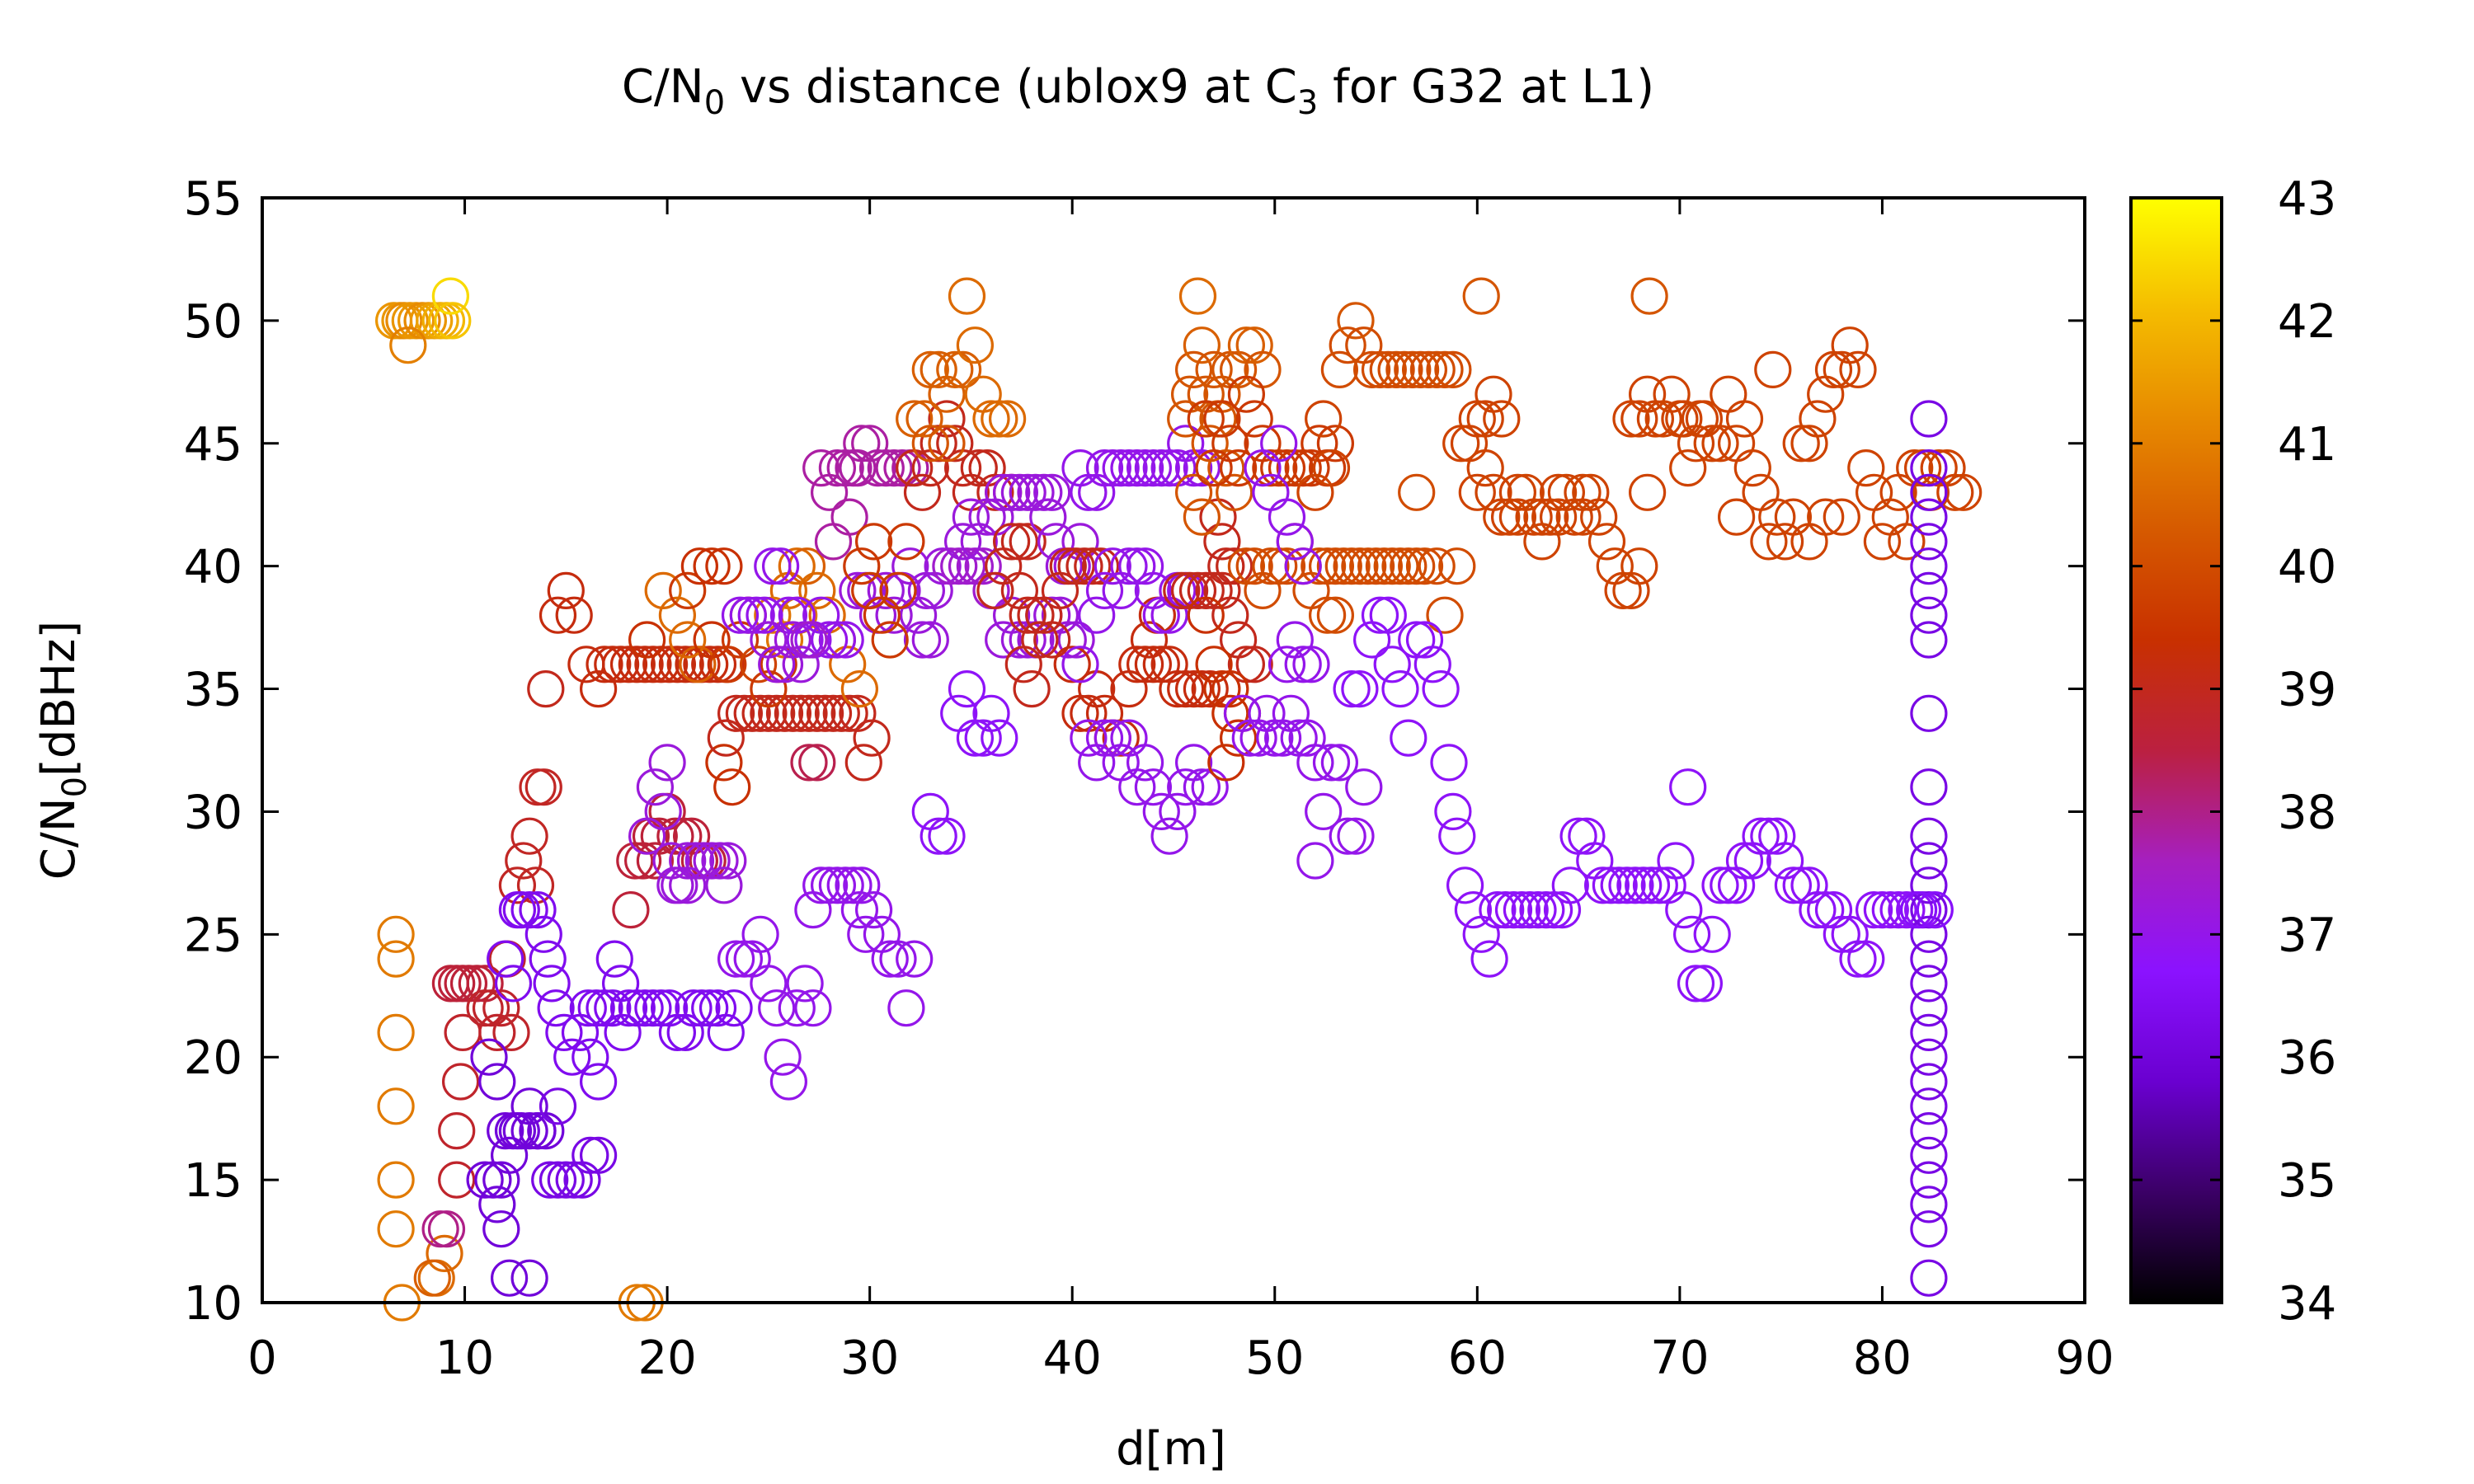 The image size is (2474, 1484). I want to click on x-tick-label: 0, so click(262, 1358).